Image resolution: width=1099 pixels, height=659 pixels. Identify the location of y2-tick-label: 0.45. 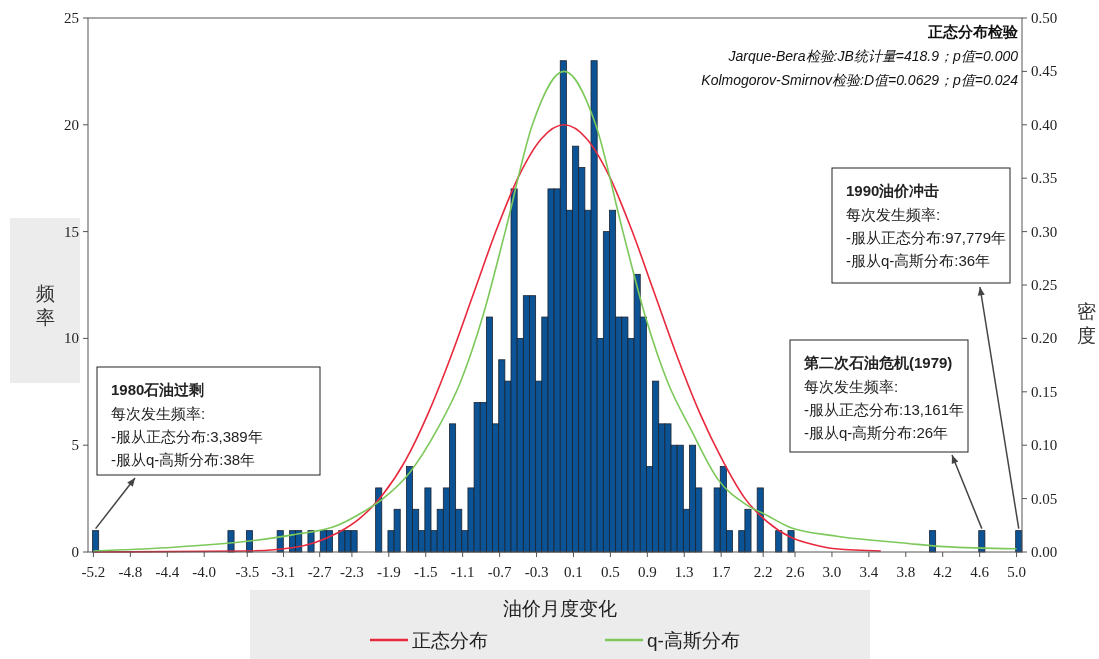
(1044, 71).